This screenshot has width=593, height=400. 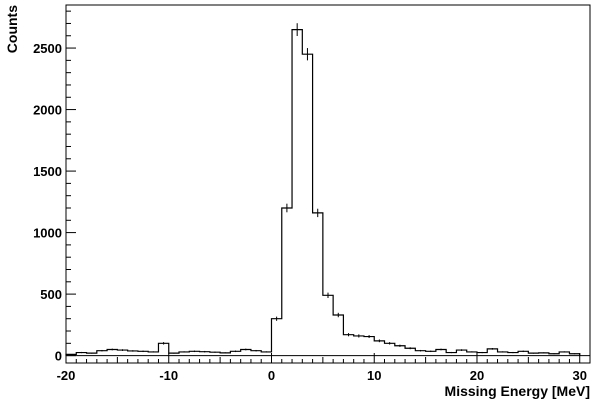 What do you see at coordinates (271, 375) in the screenshot?
I see `x-tick-label: 0` at bounding box center [271, 375].